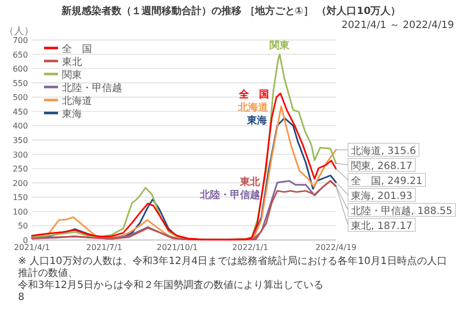 The height and width of the screenshot is (320, 462). I want to click on y-tick-label: 200, so click(20, 183).